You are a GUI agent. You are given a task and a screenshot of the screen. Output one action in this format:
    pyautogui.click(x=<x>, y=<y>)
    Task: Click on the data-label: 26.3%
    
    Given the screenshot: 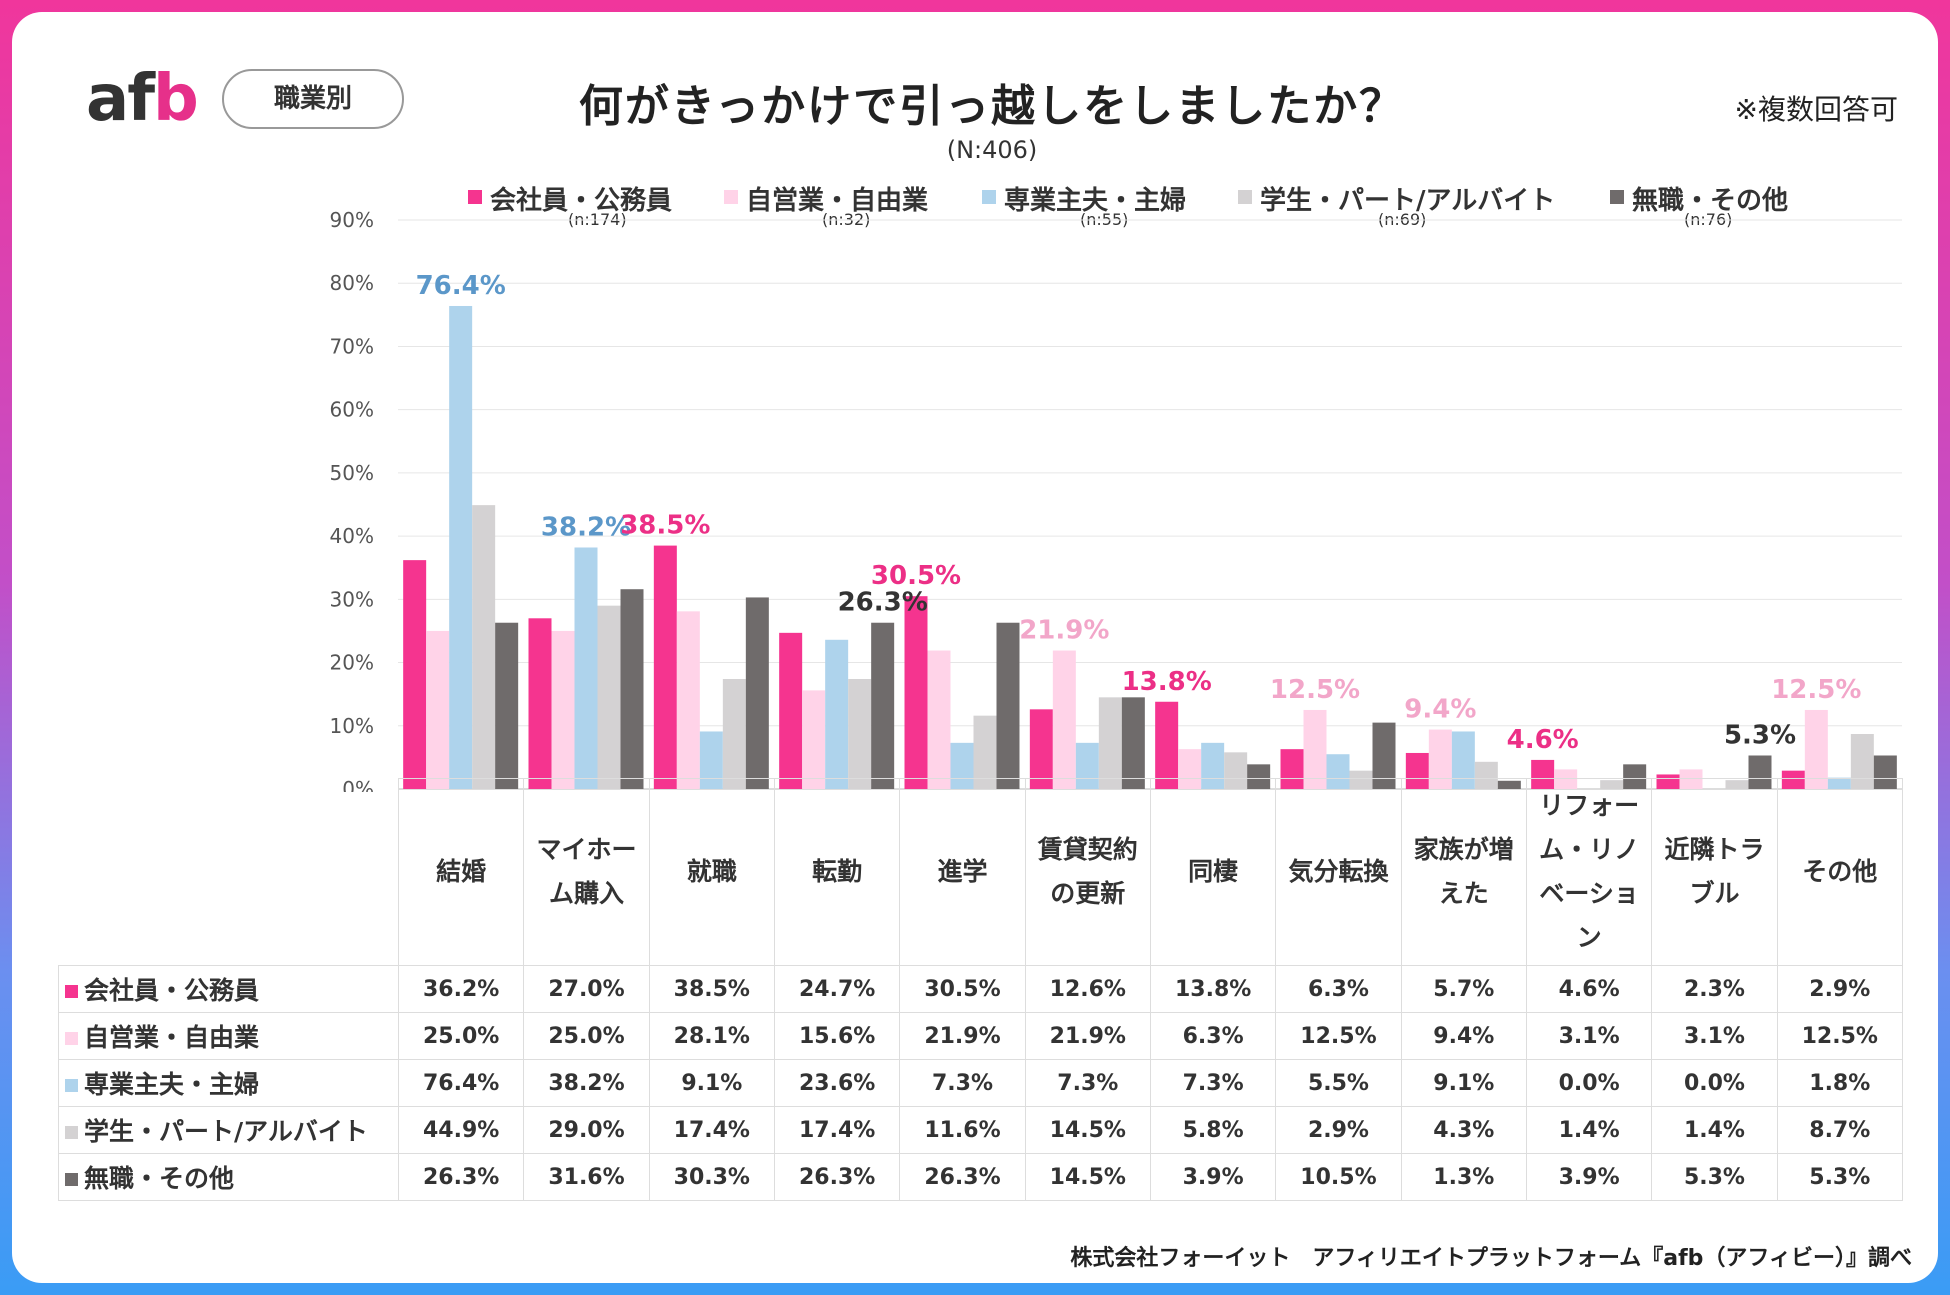 What is the action you would take?
    pyautogui.click(x=883, y=603)
    